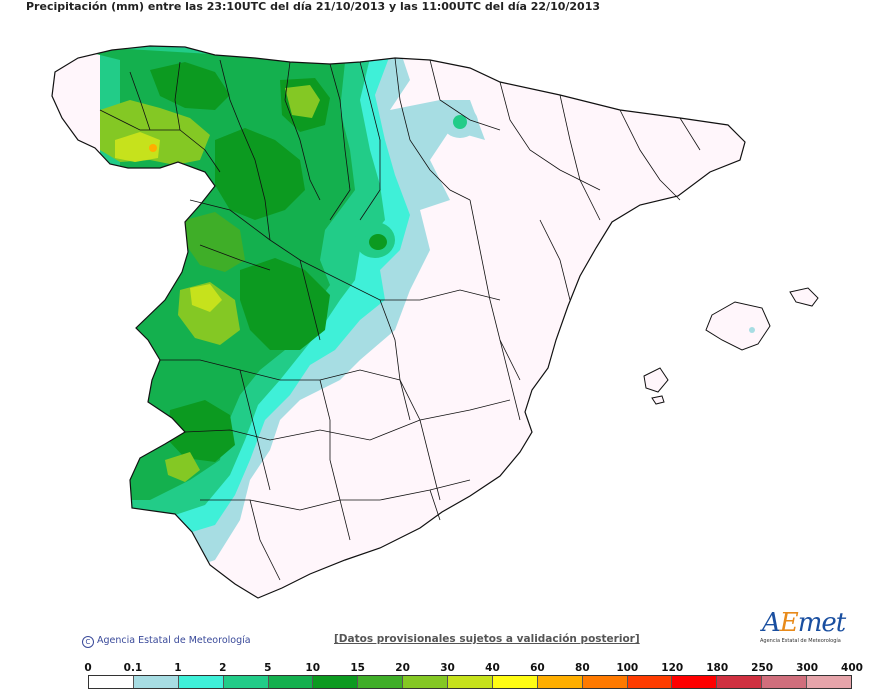  I want to click on balearic-islands, so click(731, 346).